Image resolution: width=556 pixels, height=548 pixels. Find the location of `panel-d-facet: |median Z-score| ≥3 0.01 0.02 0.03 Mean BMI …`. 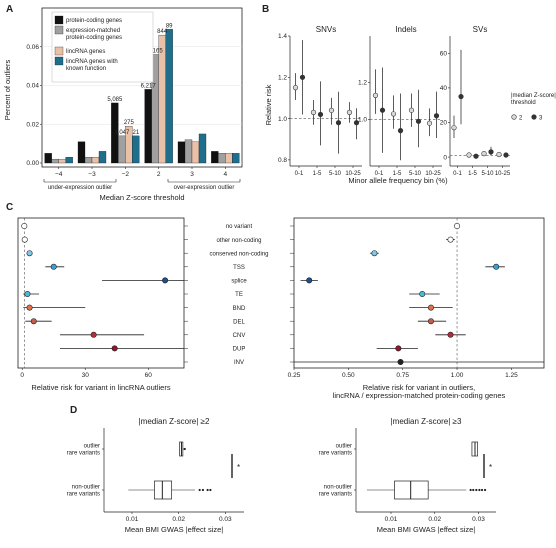

panel-d-facet: |median Z-score| ≥3 0.01 0.02 0.03 Mean BMI … is located at coordinates (407, 475).